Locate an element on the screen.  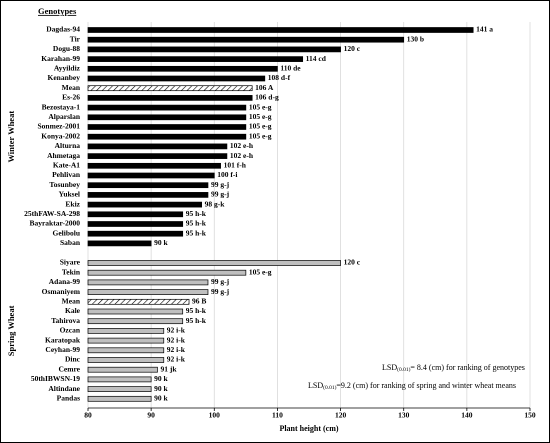
value-label: 98 g-k is located at coordinates (215, 203).